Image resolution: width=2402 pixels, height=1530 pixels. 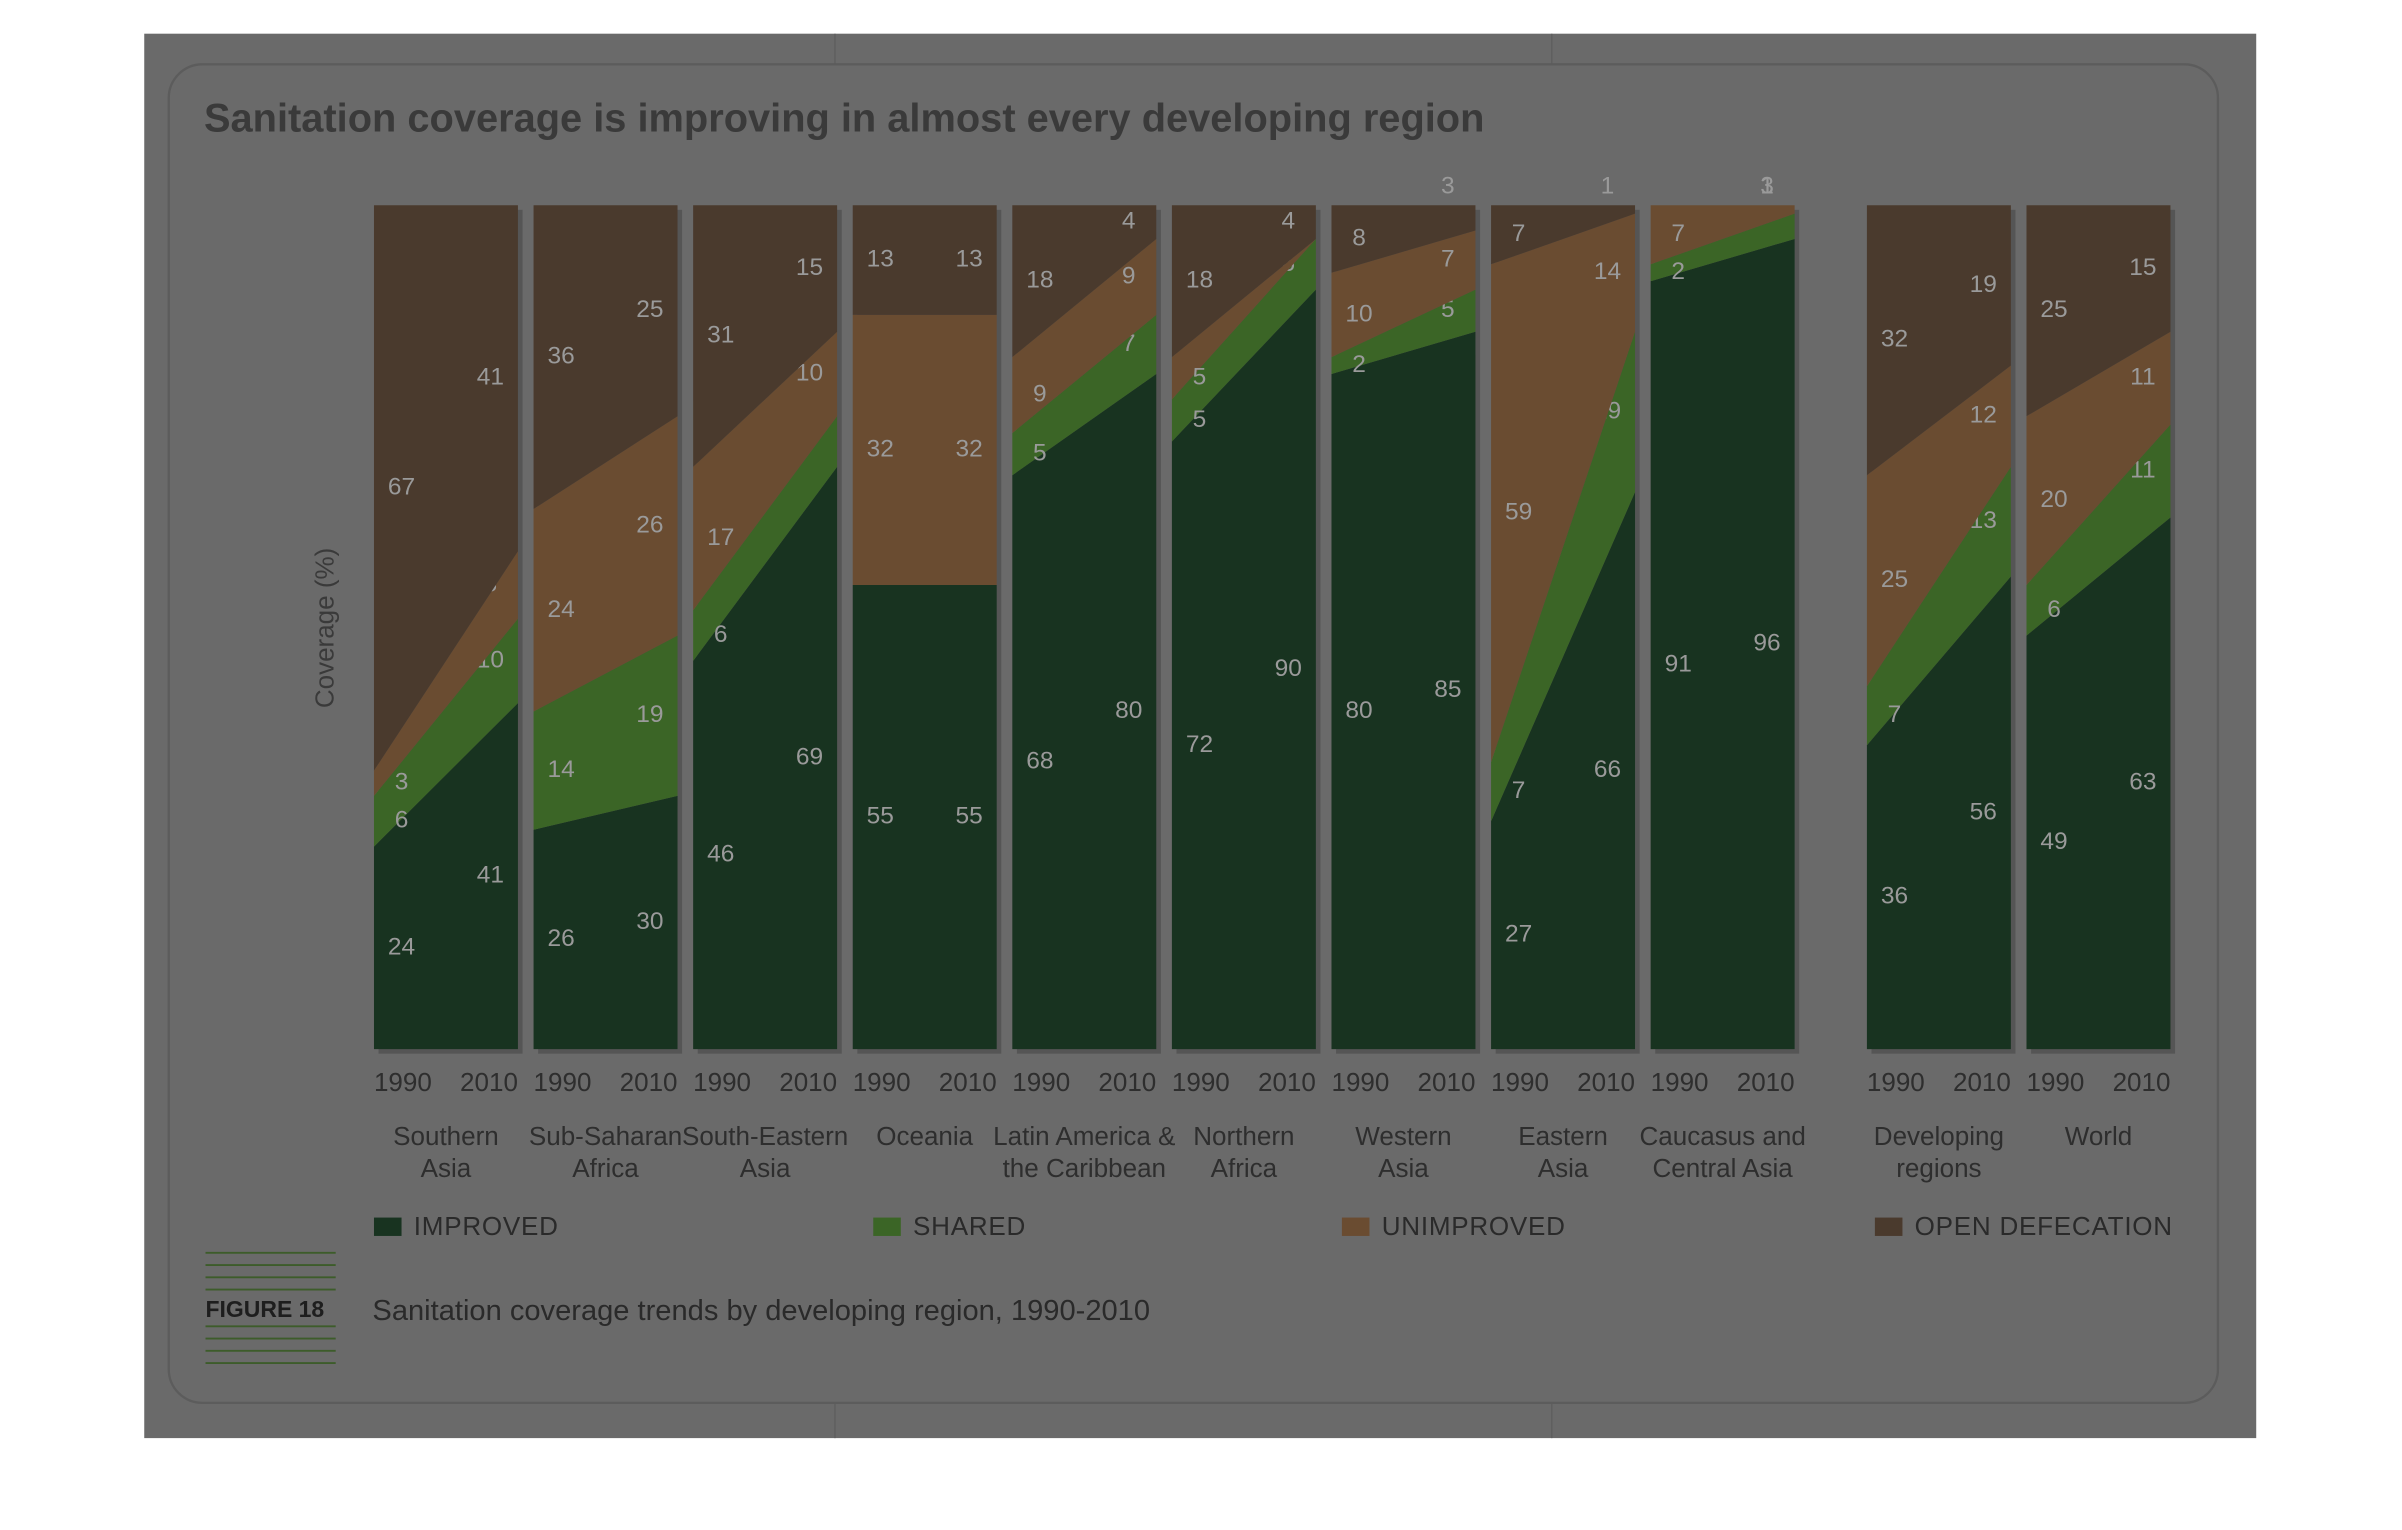 I want to click on value-label: 14, so click(x=560, y=769).